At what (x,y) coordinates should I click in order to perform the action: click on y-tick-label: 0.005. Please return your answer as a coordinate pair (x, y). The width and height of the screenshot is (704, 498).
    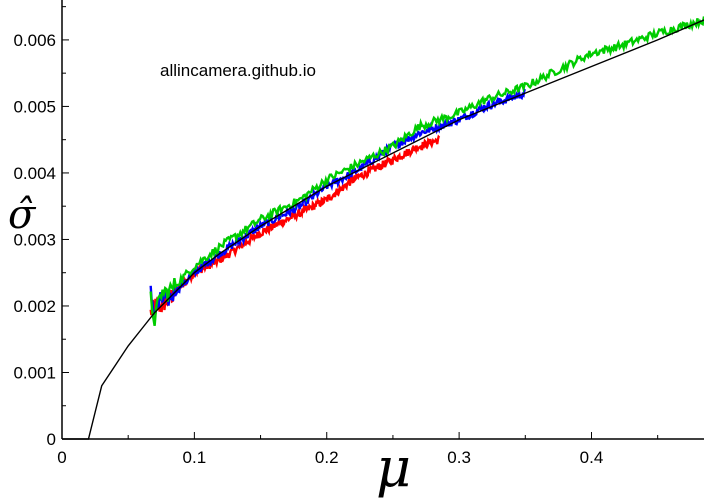
    Looking at the image, I should click on (34, 106).